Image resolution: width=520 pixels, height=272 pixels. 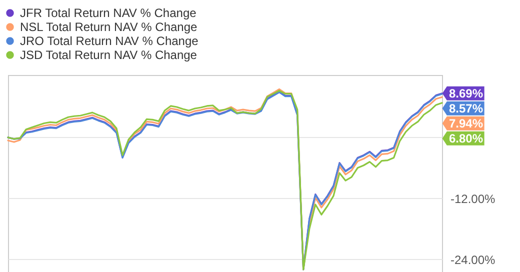 What do you see at coordinates (109, 27) in the screenshot?
I see `legend-label: NSL Total Return NAV % Change` at bounding box center [109, 27].